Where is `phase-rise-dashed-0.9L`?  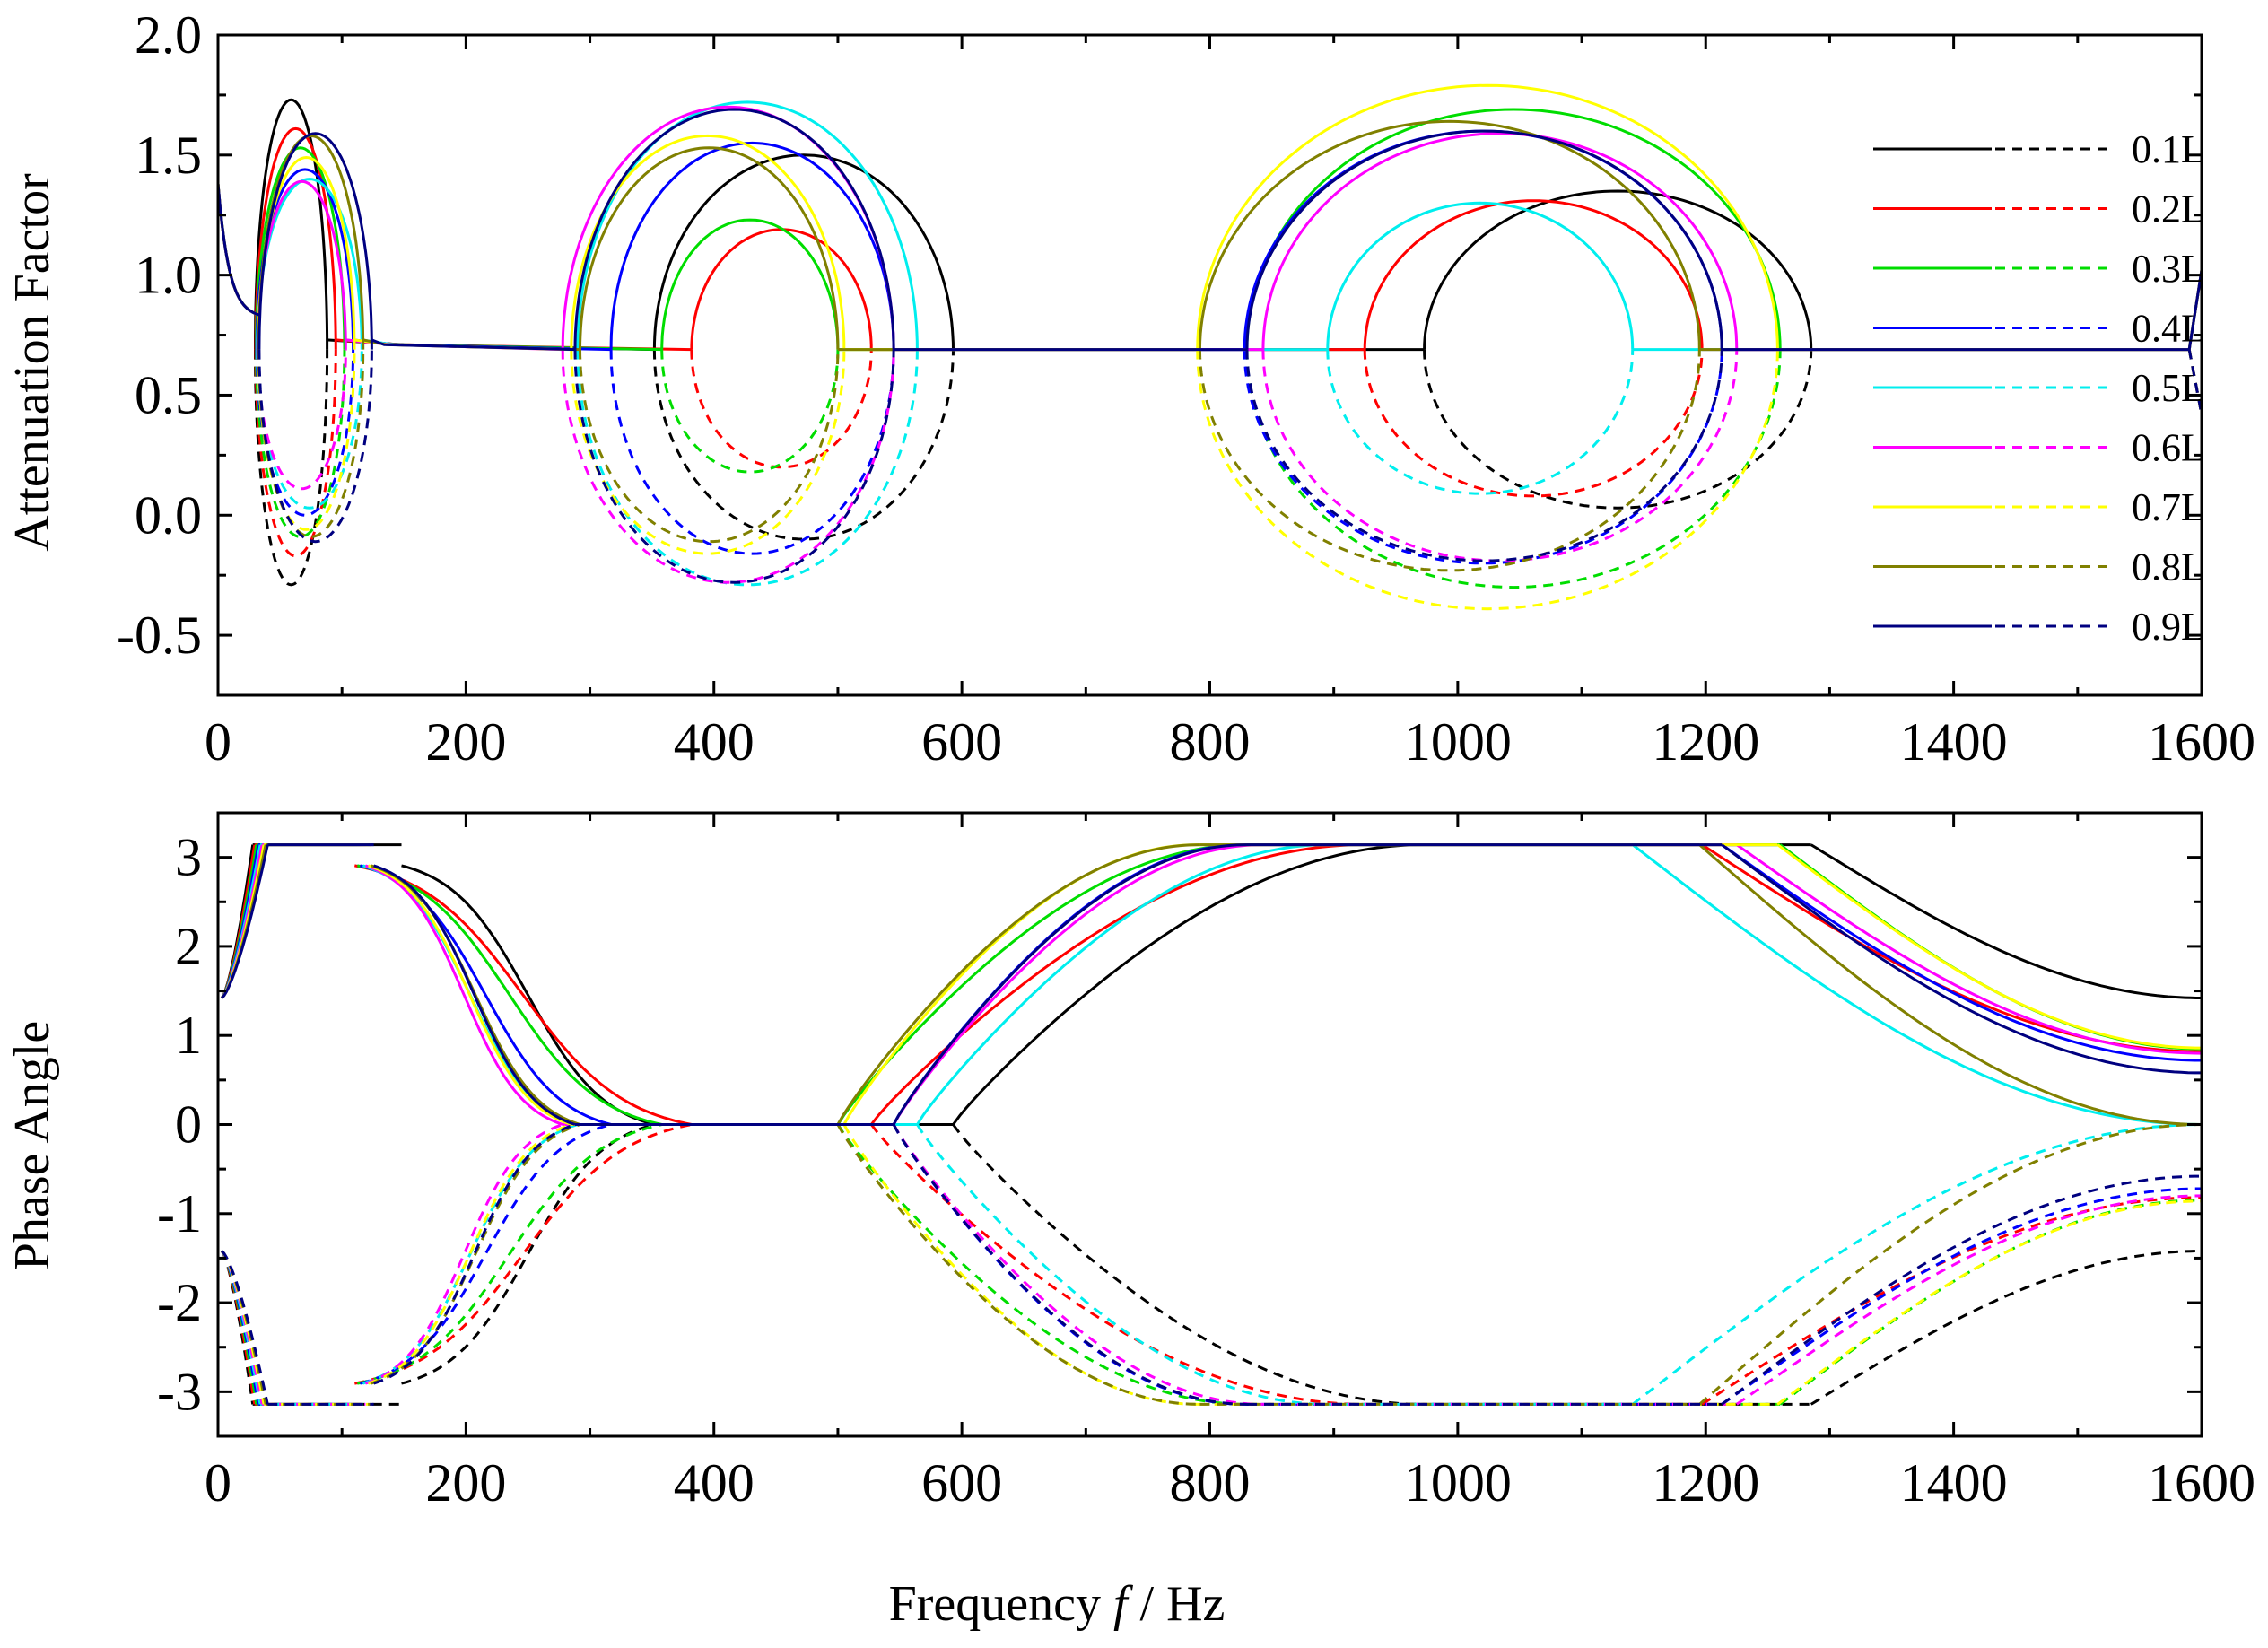 phase-rise-dashed-0.9L is located at coordinates (245, 1327).